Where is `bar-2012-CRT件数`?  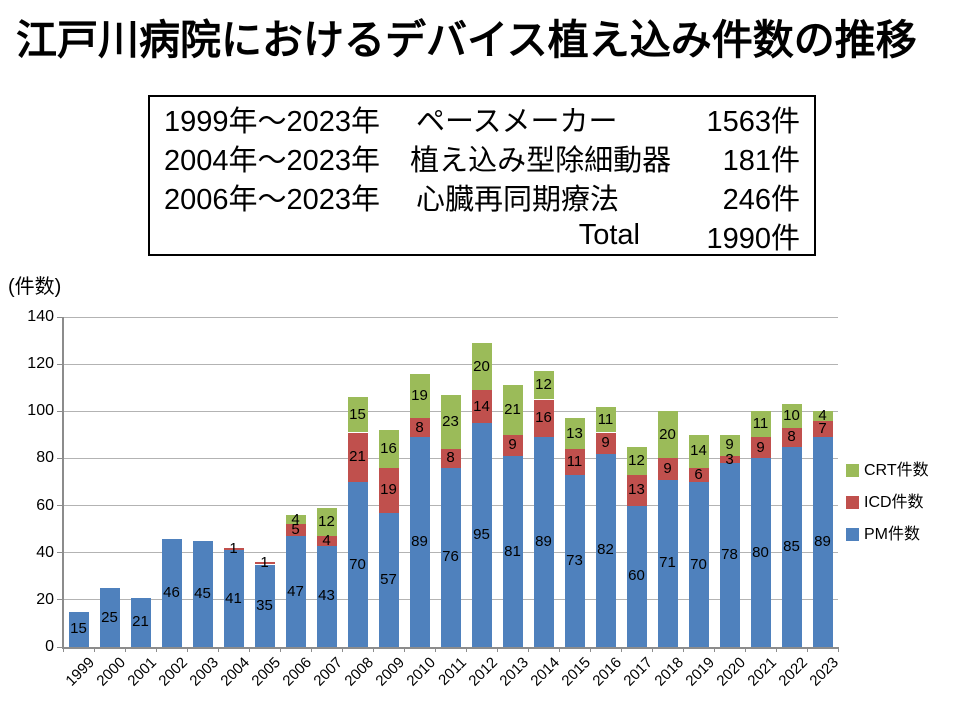
bar-2012-CRT件数 is located at coordinates (481, 366).